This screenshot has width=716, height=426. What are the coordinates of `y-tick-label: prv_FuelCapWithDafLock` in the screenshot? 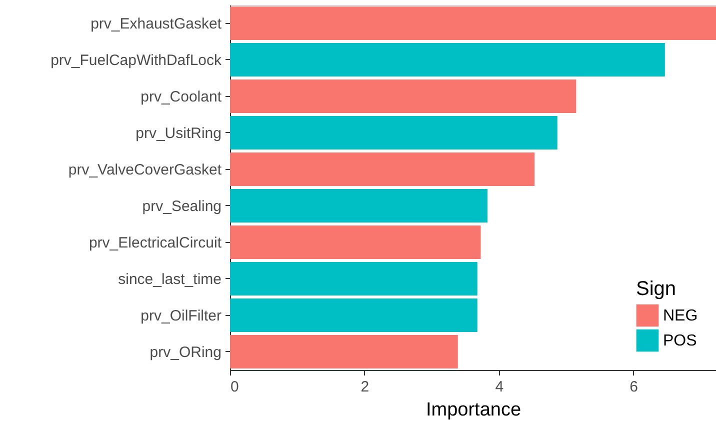 It's located at (136, 60).